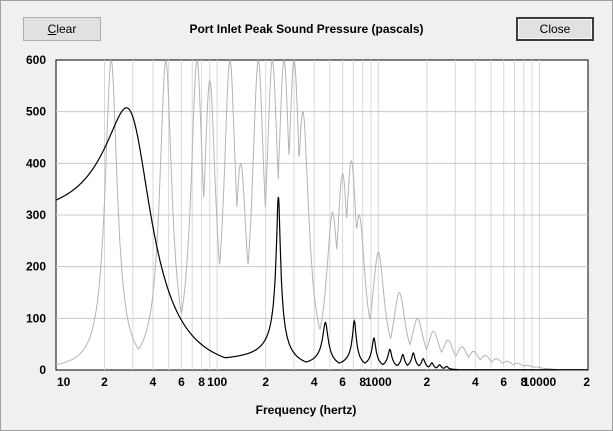  What do you see at coordinates (540, 382) in the screenshot?
I see `x-tick-label: 10000` at bounding box center [540, 382].